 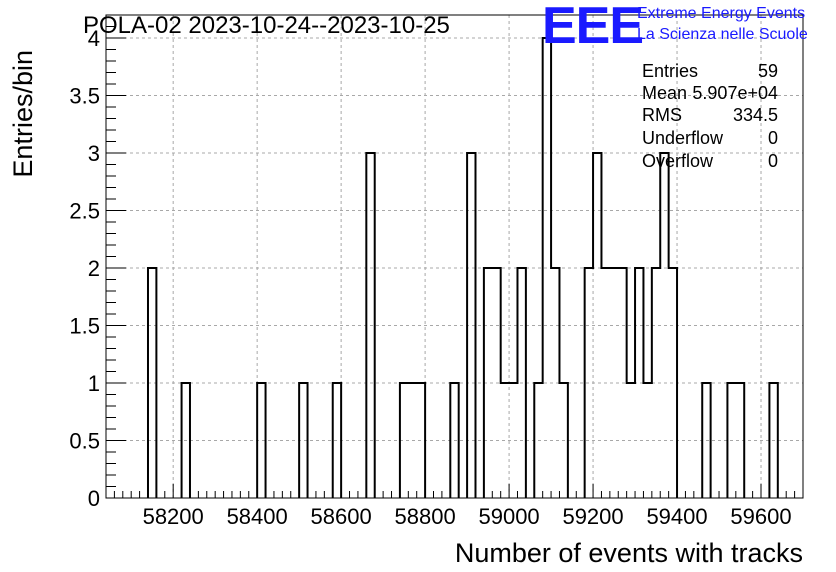 What do you see at coordinates (257, 516) in the screenshot?
I see `x-tick-label: 58400` at bounding box center [257, 516].